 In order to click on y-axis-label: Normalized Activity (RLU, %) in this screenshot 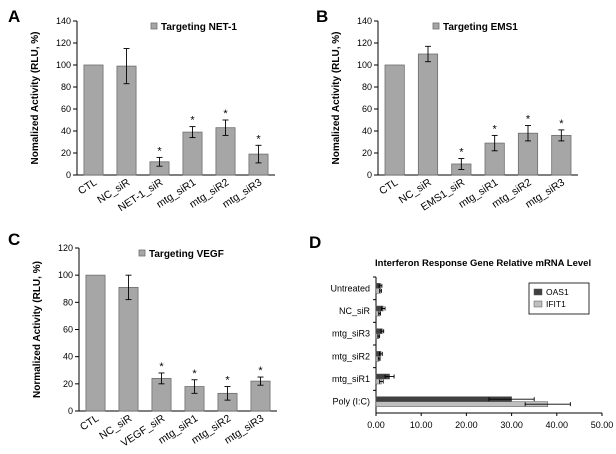, I will do `click(37, 329)`.